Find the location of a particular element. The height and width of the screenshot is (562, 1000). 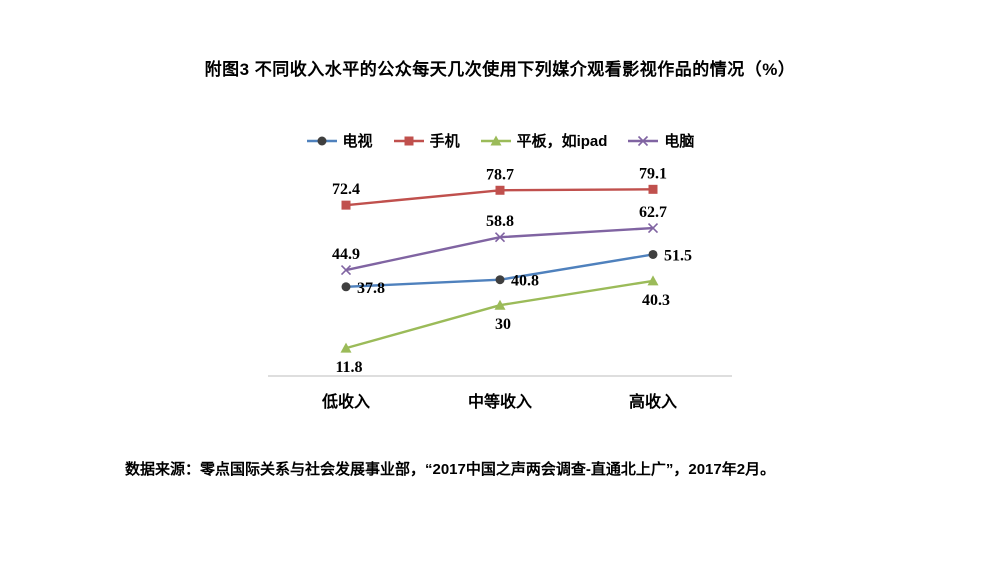

data-label: 62.7 is located at coordinates (653, 212).